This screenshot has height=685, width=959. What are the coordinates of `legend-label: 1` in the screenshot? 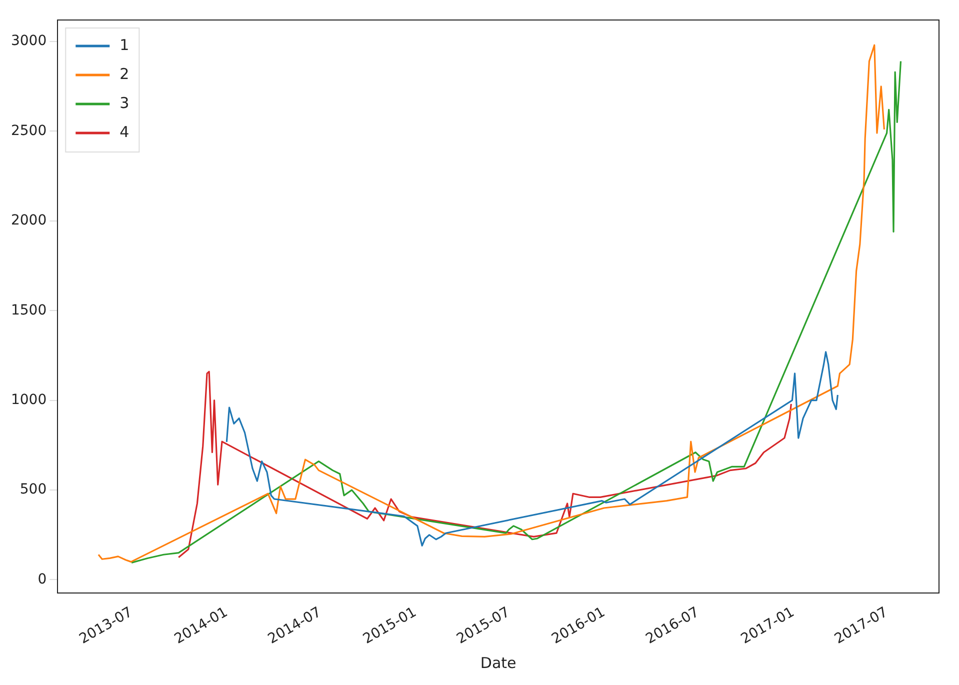 It's located at (125, 45).